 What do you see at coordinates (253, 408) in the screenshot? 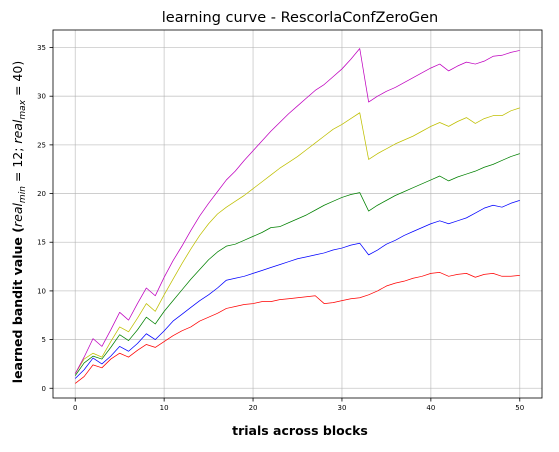
I see `x-tick-label: 20` at bounding box center [253, 408].